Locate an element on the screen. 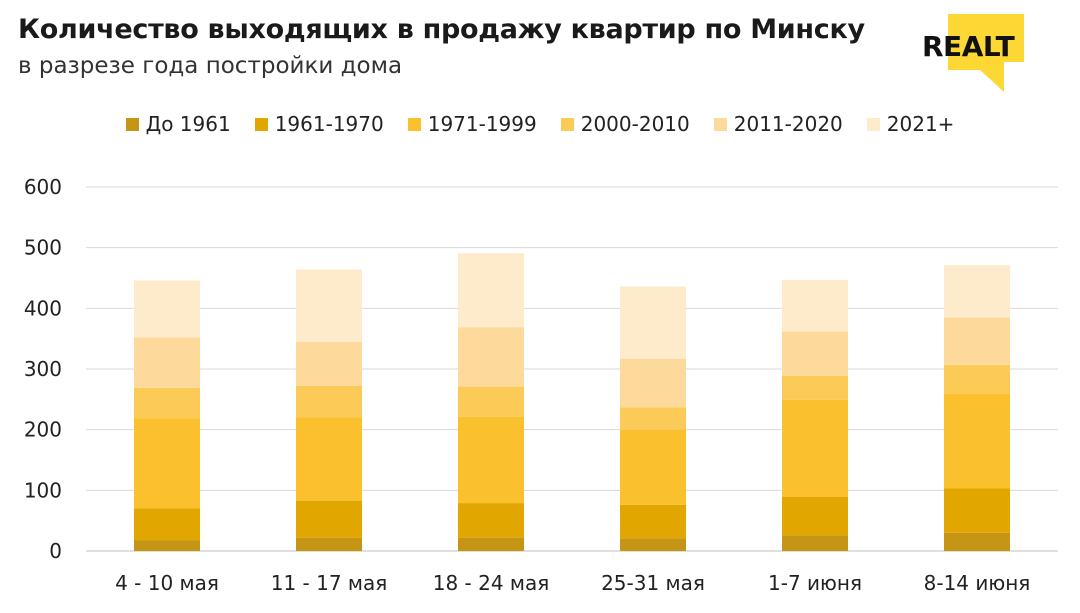  legend-label: 2011-2020 is located at coordinates (788, 124).